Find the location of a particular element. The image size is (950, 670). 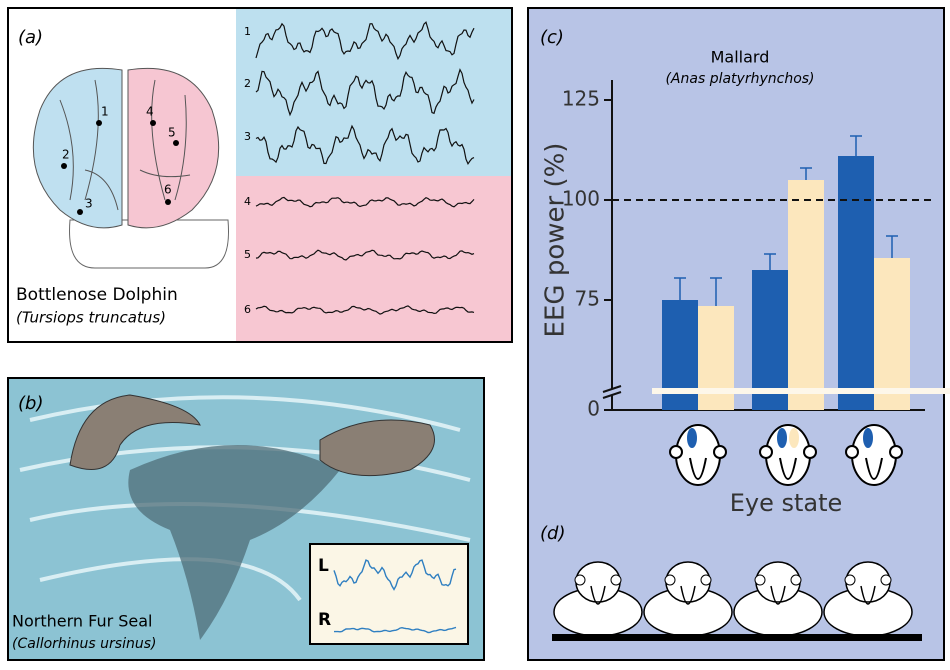

species-name: Northern Fur Seal is located at coordinates (82, 621).